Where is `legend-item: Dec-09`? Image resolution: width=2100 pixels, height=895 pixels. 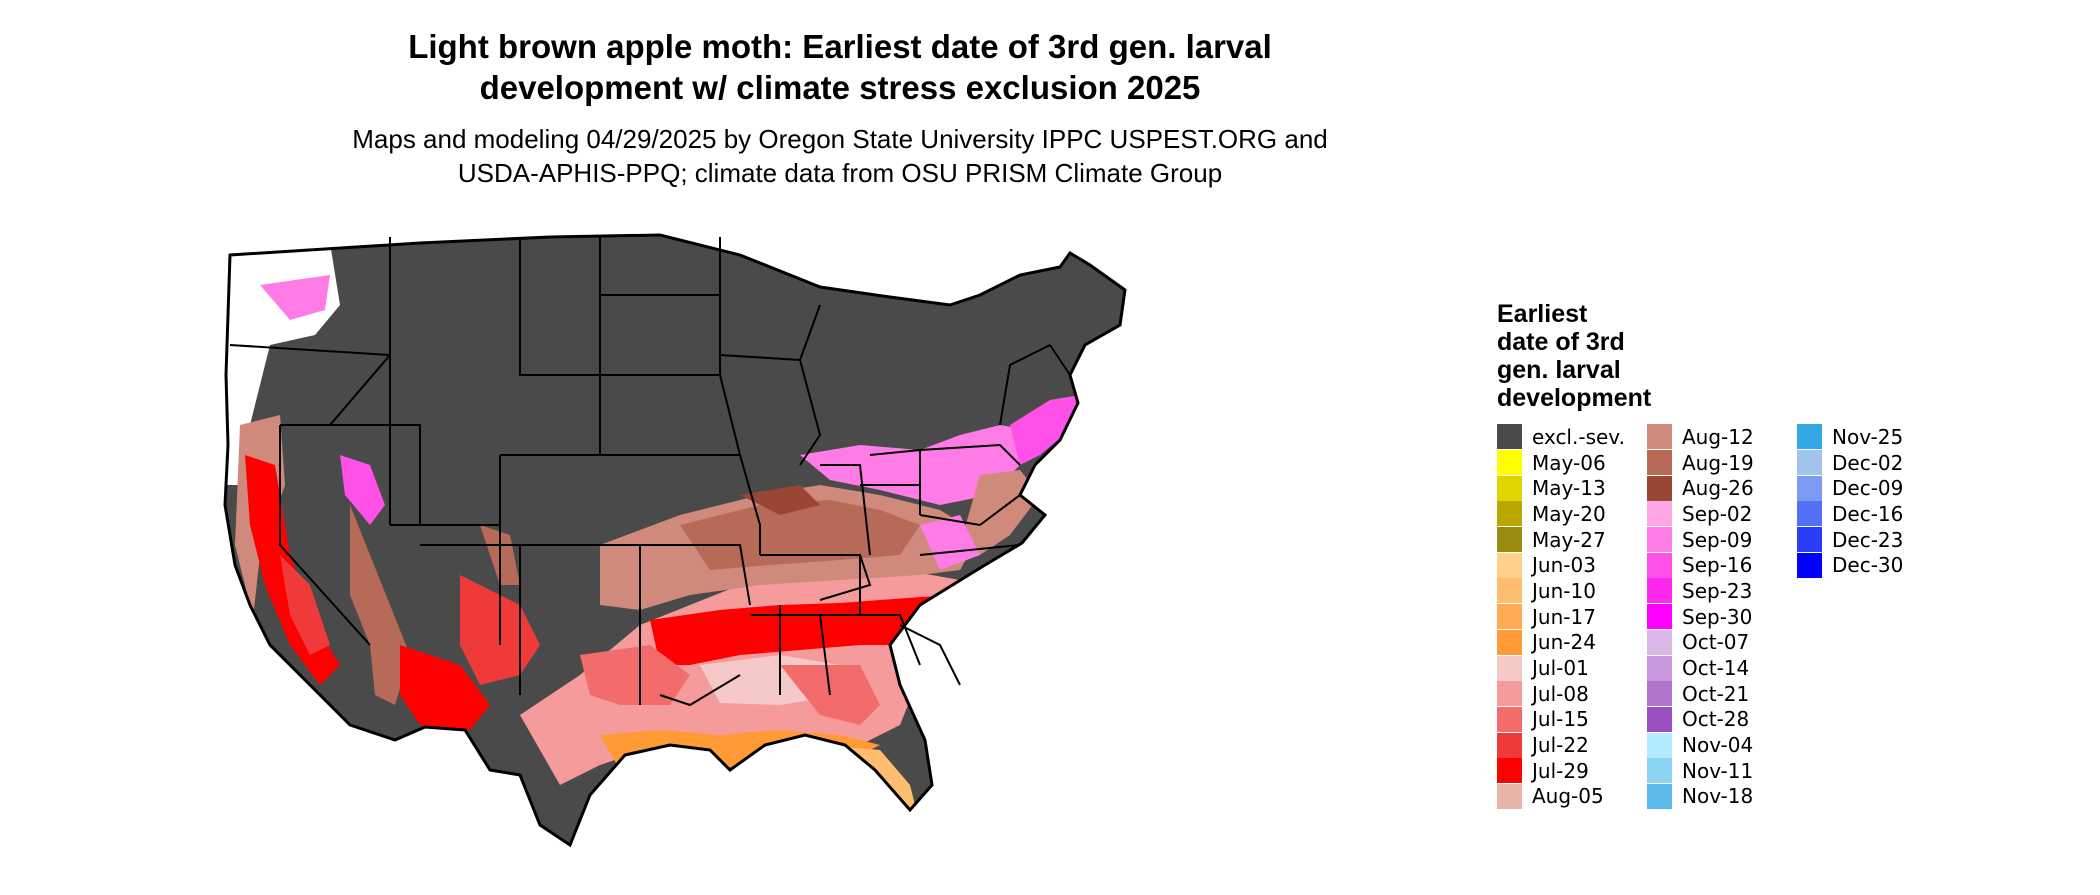 legend-item: Dec-09 is located at coordinates (1872, 488).